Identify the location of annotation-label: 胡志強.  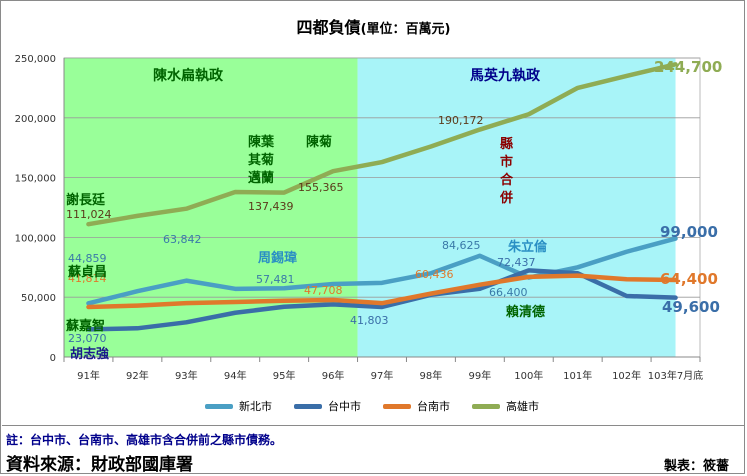
(89, 354).